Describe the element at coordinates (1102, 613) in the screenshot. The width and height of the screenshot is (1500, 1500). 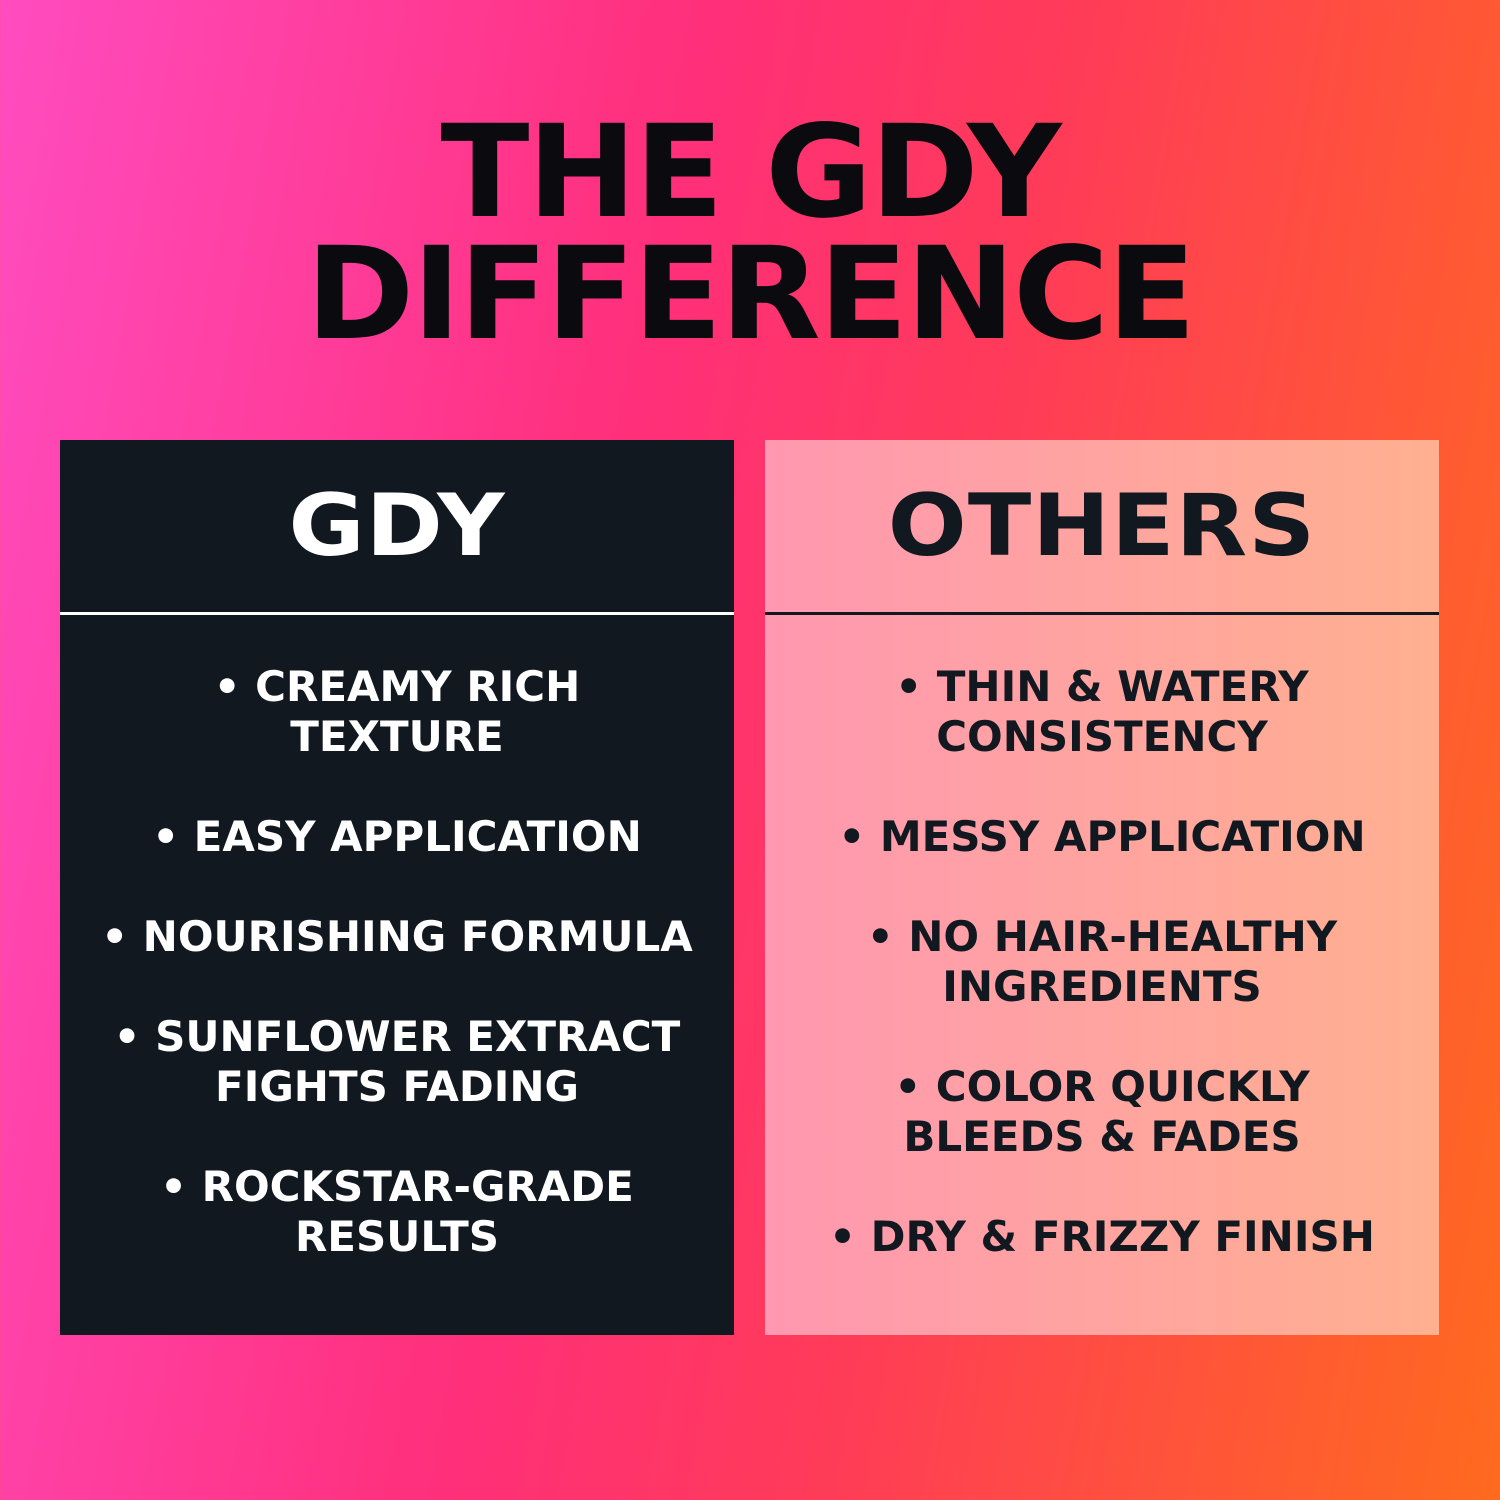
I see `others-divider` at that location.